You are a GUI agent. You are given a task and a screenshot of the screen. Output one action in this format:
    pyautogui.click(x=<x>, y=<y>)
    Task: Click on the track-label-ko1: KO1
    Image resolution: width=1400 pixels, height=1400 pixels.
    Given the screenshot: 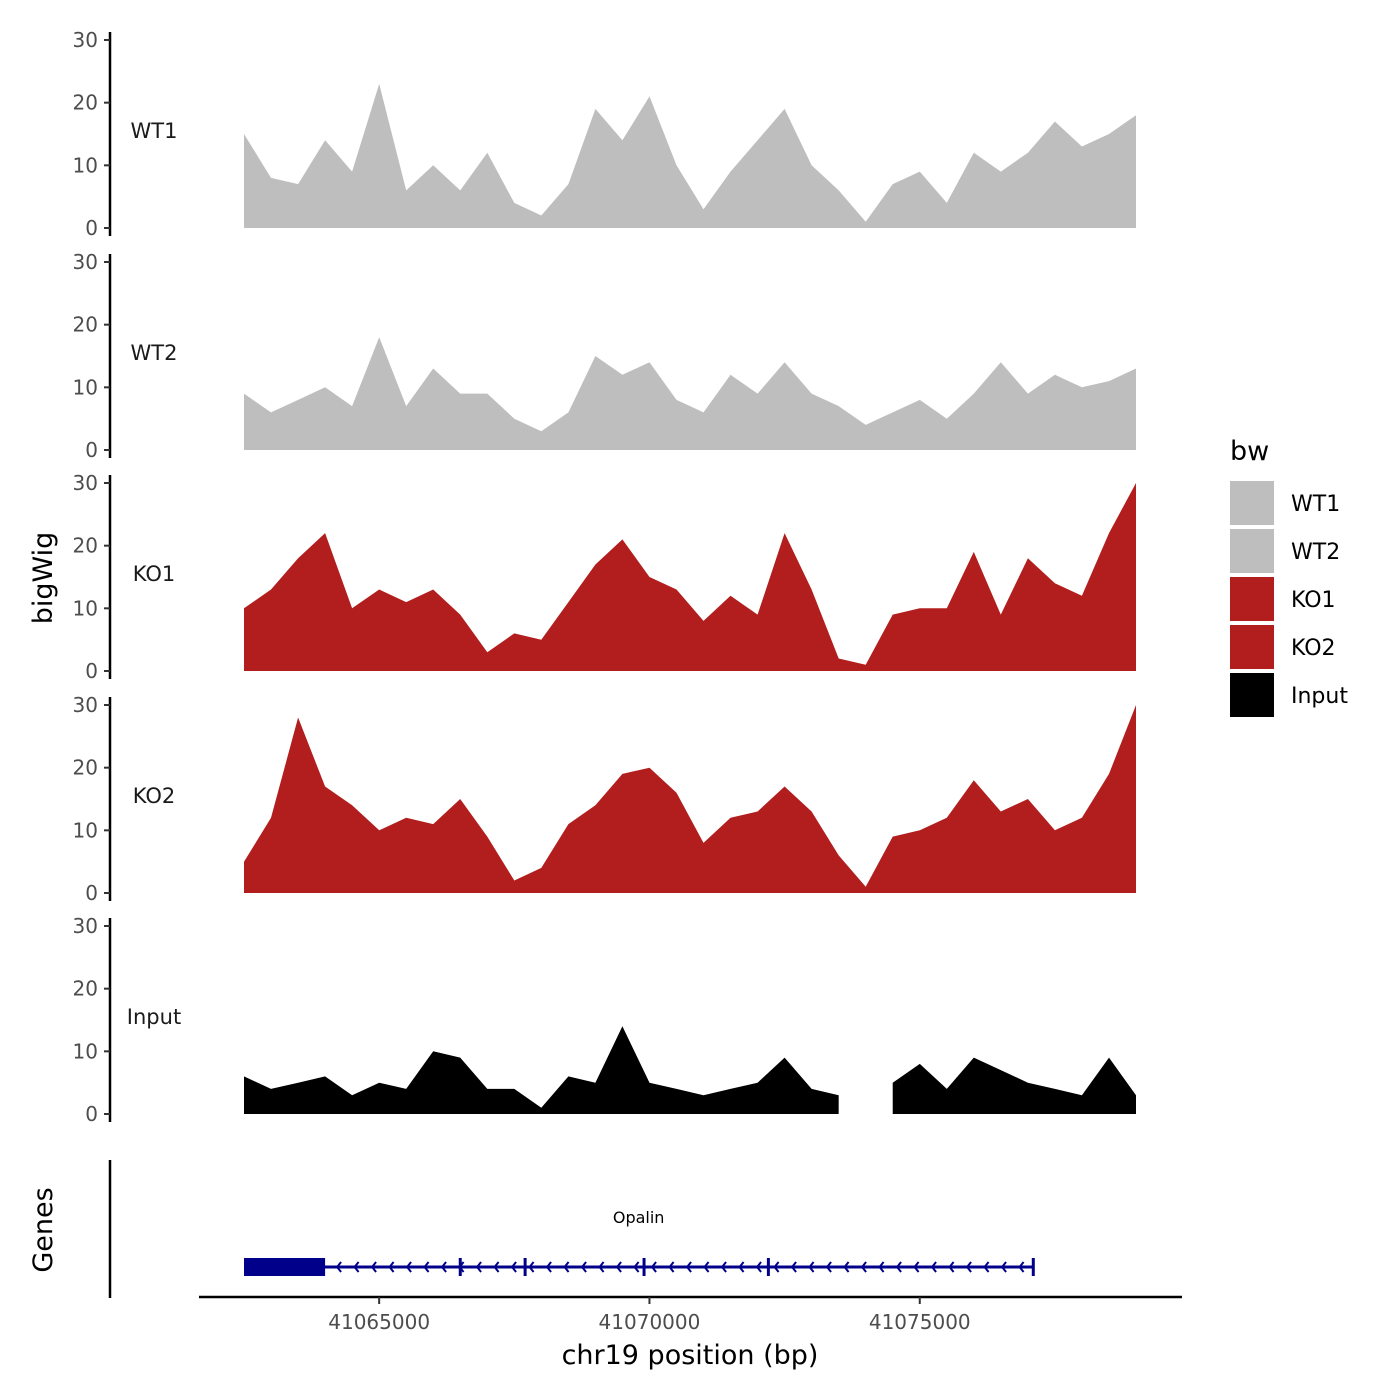 What is the action you would take?
    pyautogui.click(x=154, y=574)
    